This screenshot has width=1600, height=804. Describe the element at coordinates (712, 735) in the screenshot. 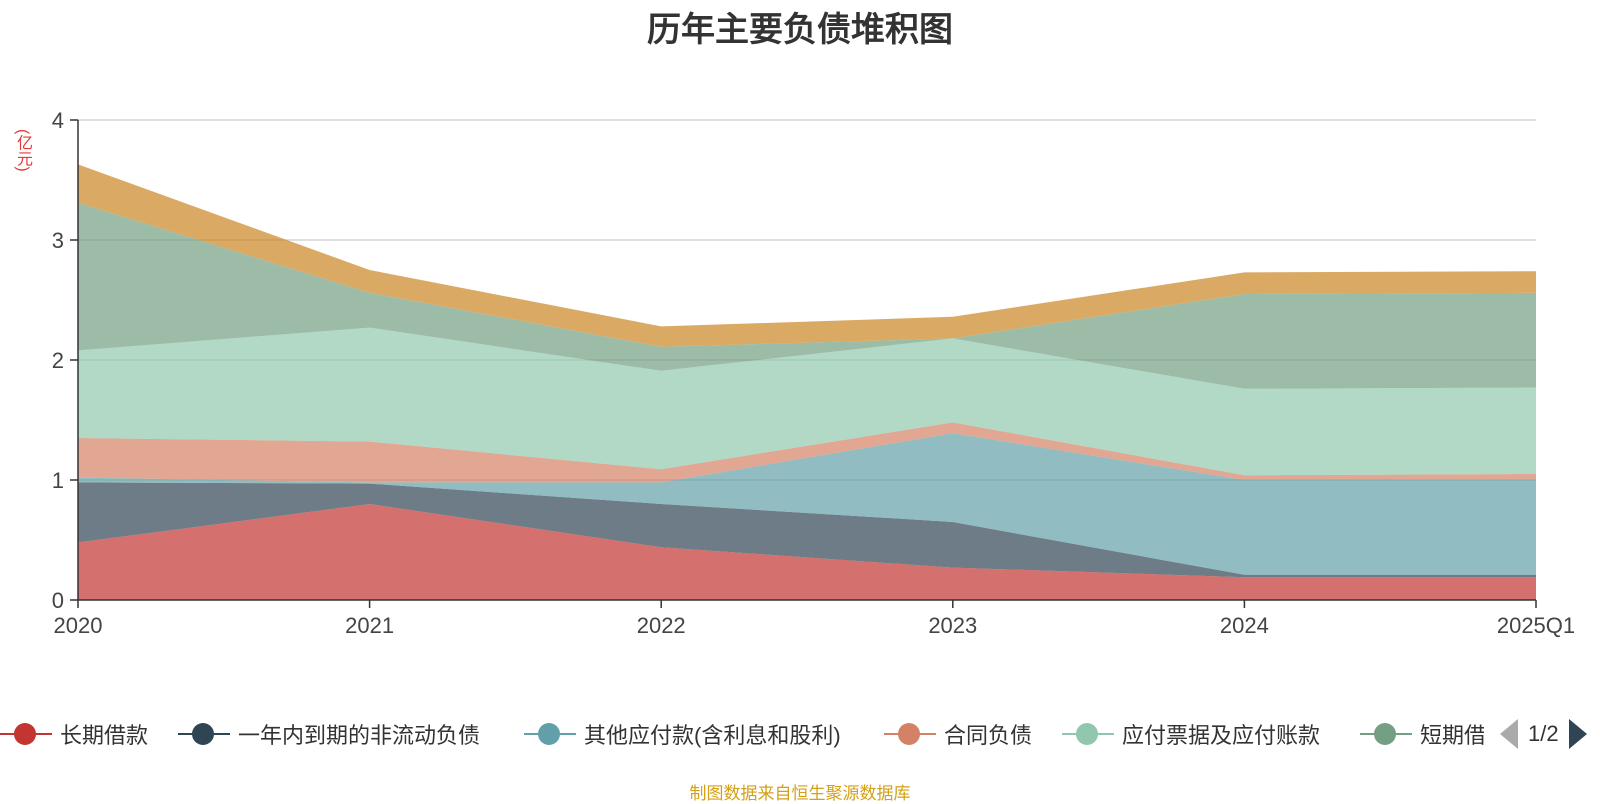

I see `legend-label: 其他应付款(含利息和股利)` at that location.